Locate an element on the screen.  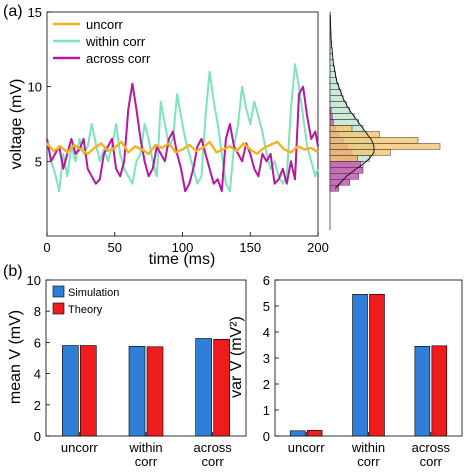
x-tick-label: 100 is located at coordinates (183, 247).